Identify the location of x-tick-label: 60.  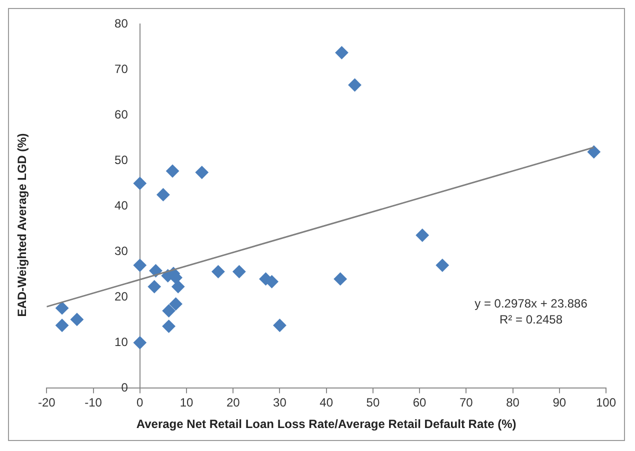
(419, 403).